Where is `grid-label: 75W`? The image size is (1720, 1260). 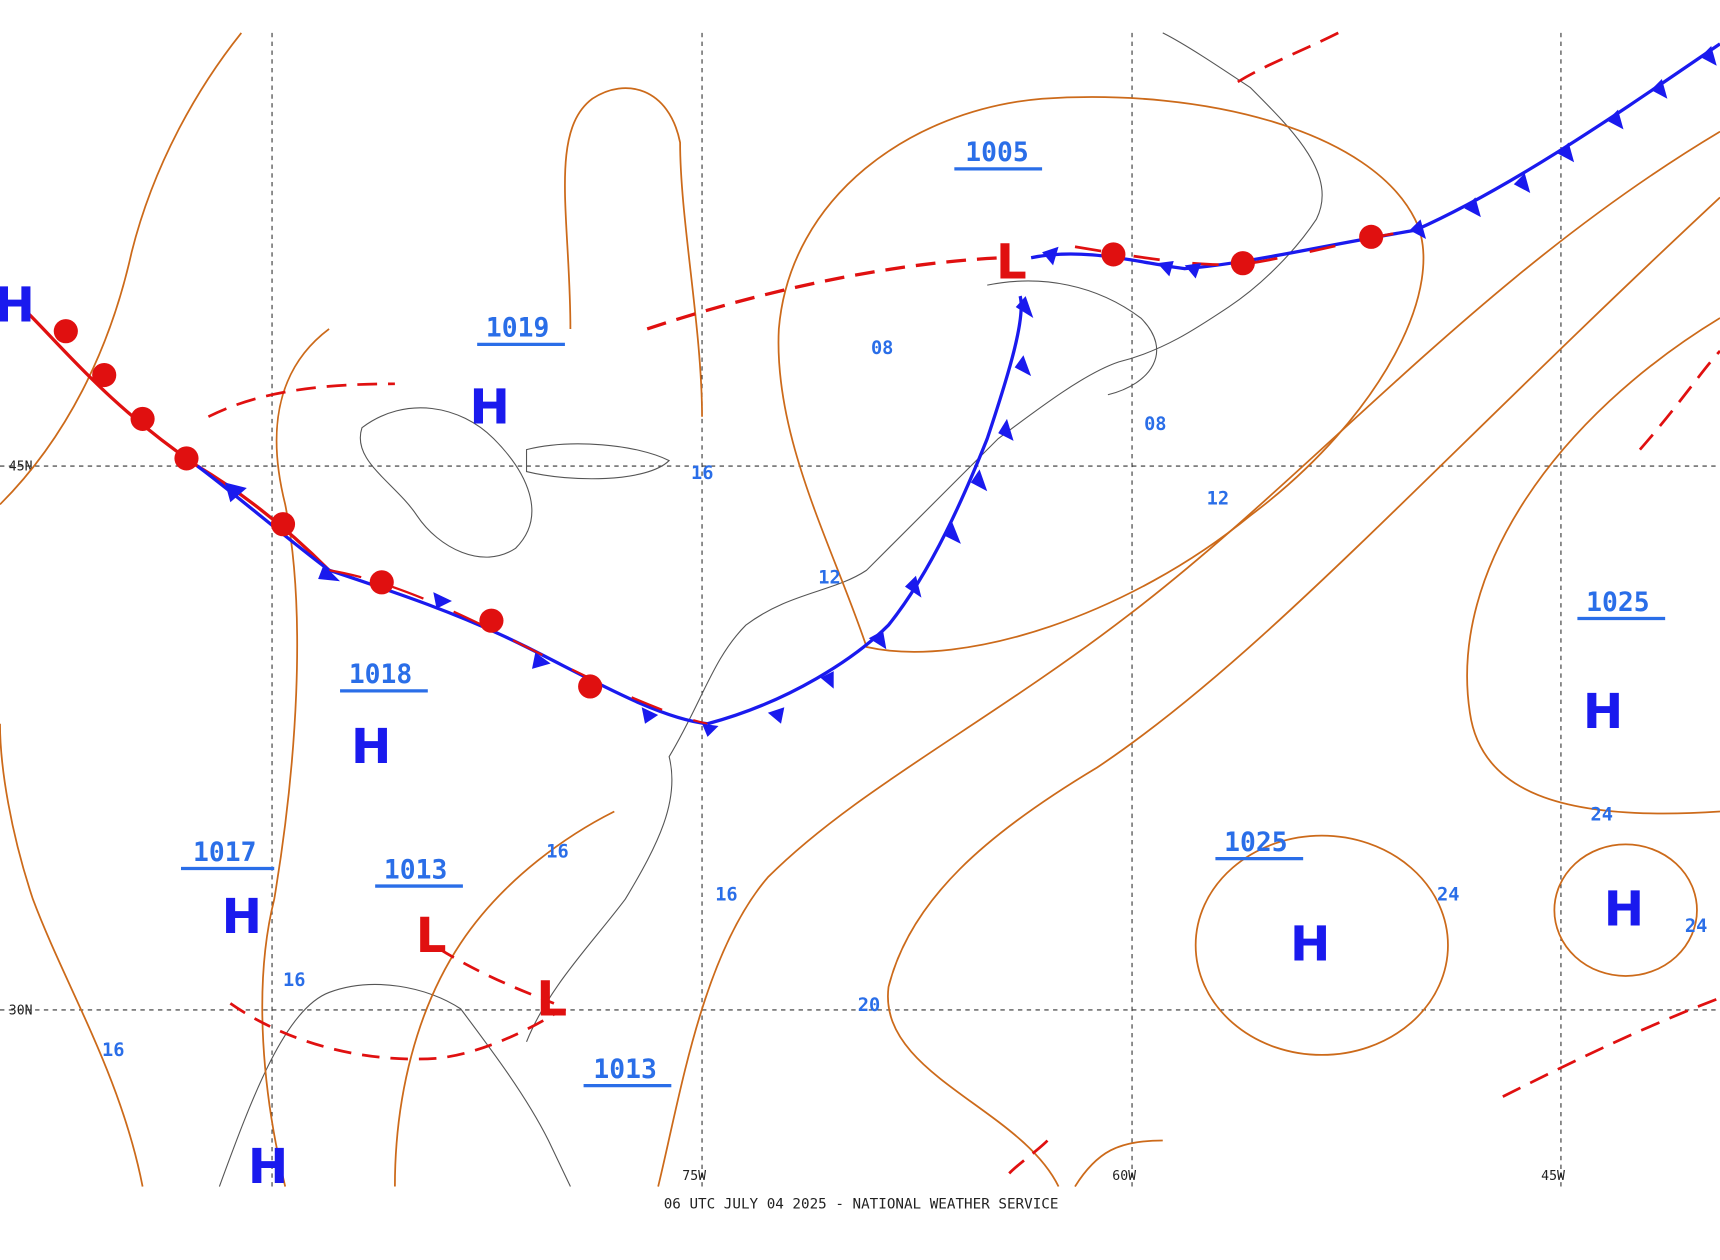
grid-label: 75W is located at coordinates (694, 1176).